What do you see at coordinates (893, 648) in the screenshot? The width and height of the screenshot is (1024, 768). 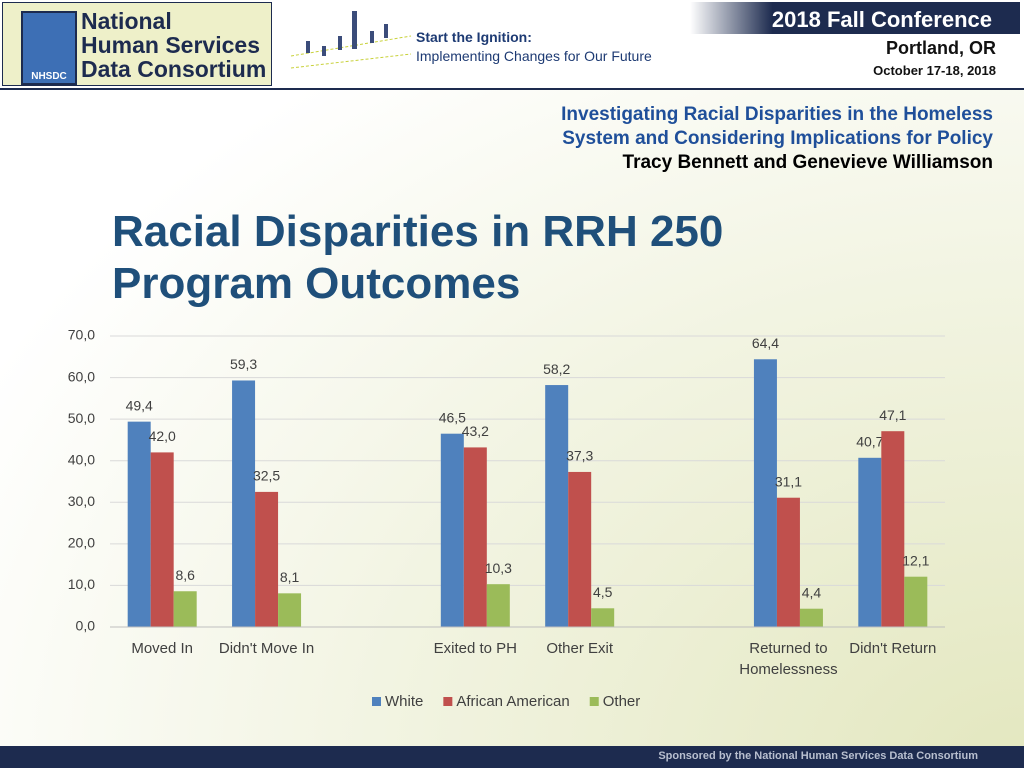 I see `x-tick-label: Didn't Return` at bounding box center [893, 648].